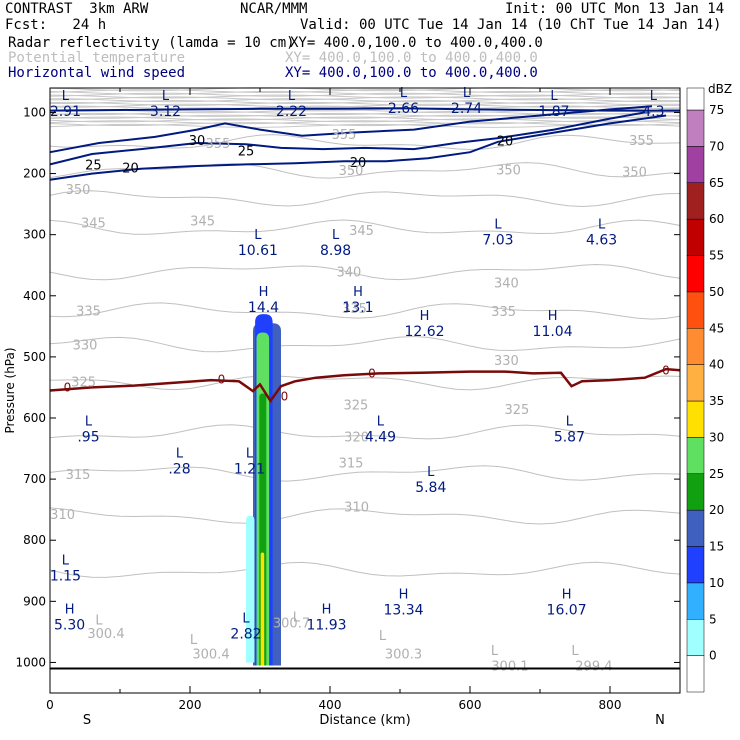 This screenshot has height=740, width=740. I want to click on y-tick-label: 200, so click(34, 174).